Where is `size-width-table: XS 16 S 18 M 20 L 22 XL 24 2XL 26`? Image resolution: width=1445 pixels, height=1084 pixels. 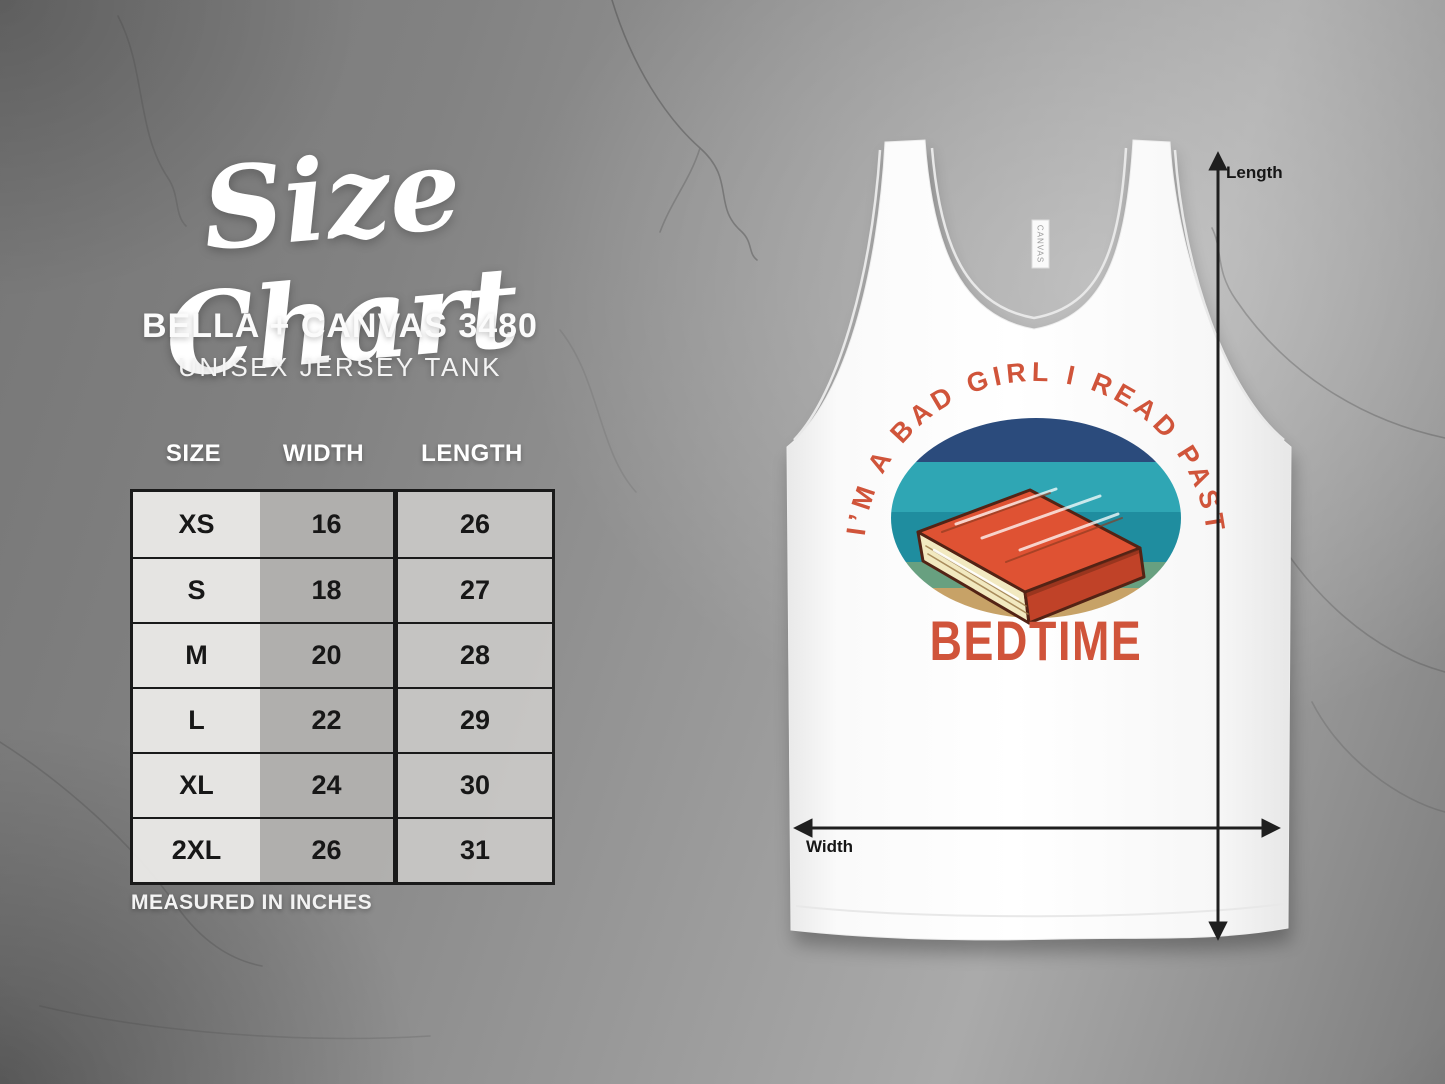 size-width-table: XS 16 S 18 M 20 L 22 XL 24 2XL 26 is located at coordinates (263, 687).